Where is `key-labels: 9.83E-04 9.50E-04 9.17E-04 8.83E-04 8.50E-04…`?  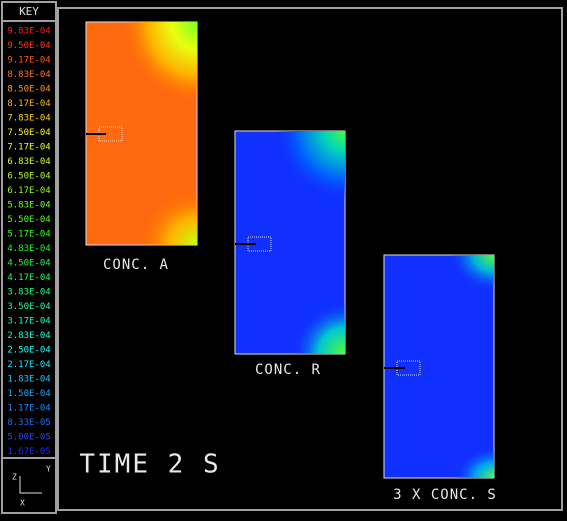
key-labels: 9.83E-04 9.50E-04 9.17E-04 8.83E-04 8.50E-04… is located at coordinates (28, 242).